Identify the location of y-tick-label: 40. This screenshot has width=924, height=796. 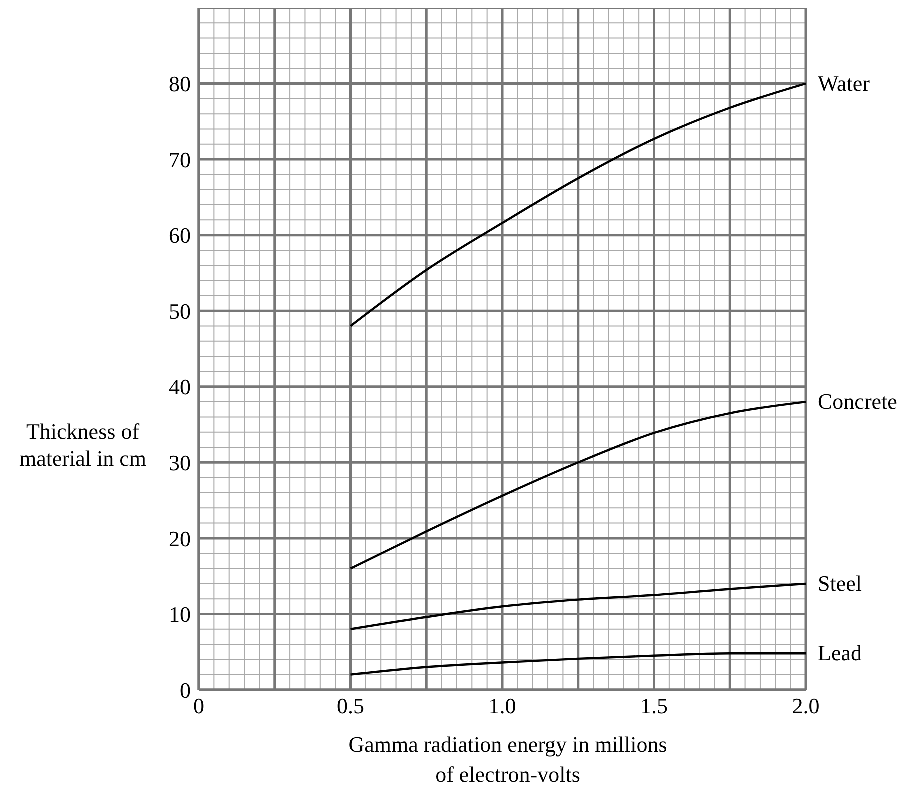
(180, 387).